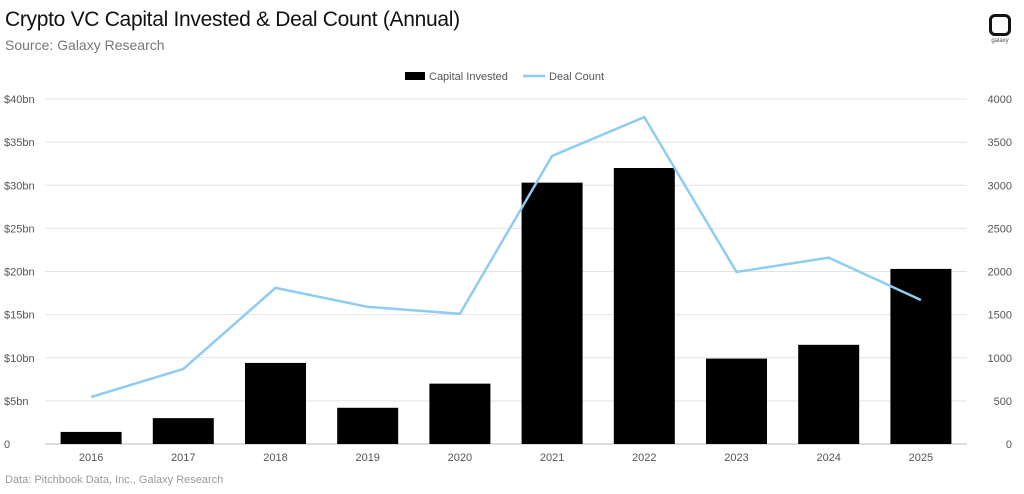 This screenshot has width=1024, height=494. What do you see at coordinates (19, 186) in the screenshot?
I see `y-tick-label: $30bn` at bounding box center [19, 186].